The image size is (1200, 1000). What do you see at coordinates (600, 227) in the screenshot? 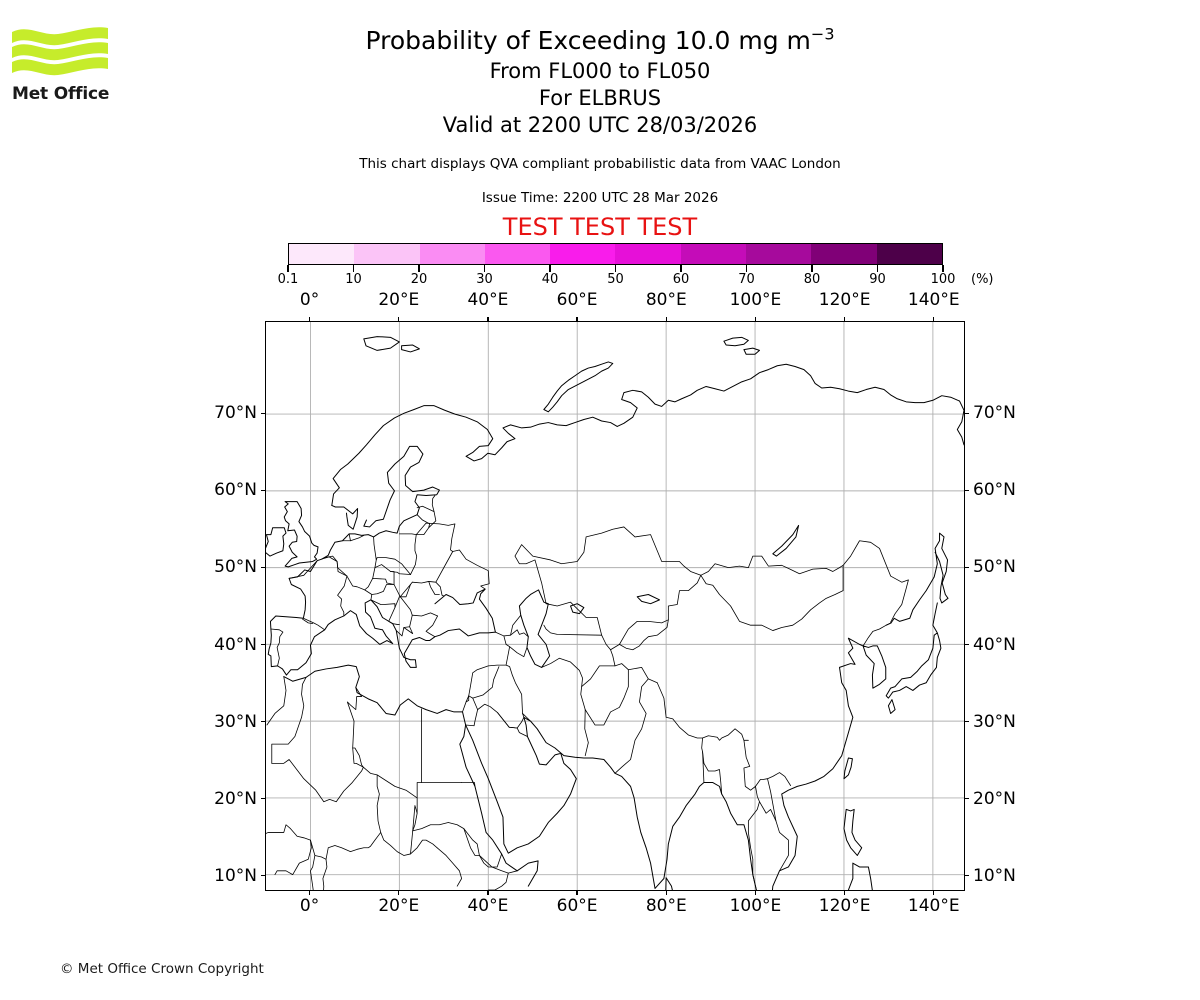
I see `test-banner: TEST TEST TEST` at bounding box center [600, 227].